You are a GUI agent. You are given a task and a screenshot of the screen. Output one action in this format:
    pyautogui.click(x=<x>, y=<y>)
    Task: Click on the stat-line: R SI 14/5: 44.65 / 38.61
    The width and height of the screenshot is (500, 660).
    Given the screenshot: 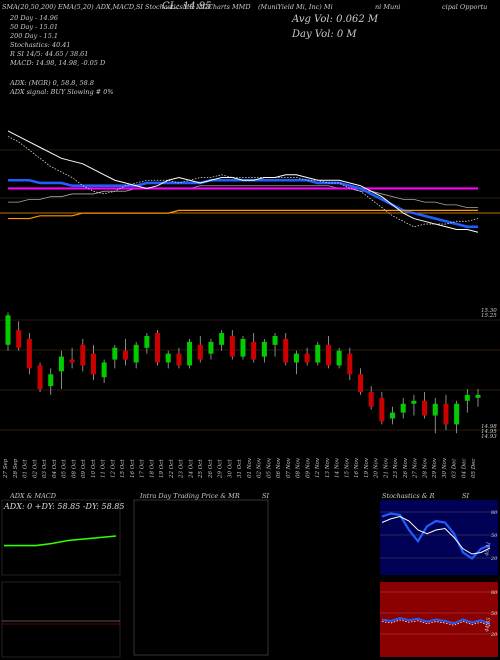 What is the action you would take?
    pyautogui.click(x=49, y=54)
    